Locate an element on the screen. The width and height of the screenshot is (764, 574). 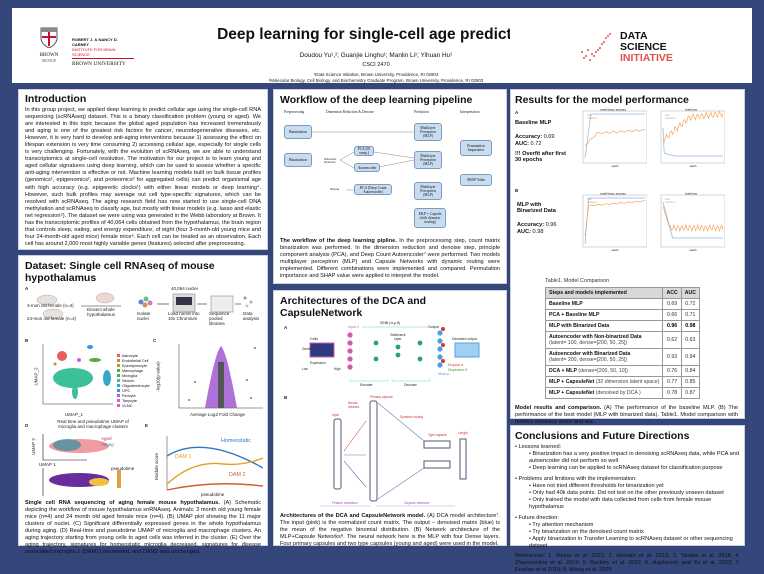
umap-legend-item: Neuron is located at coordinates (133, 381).